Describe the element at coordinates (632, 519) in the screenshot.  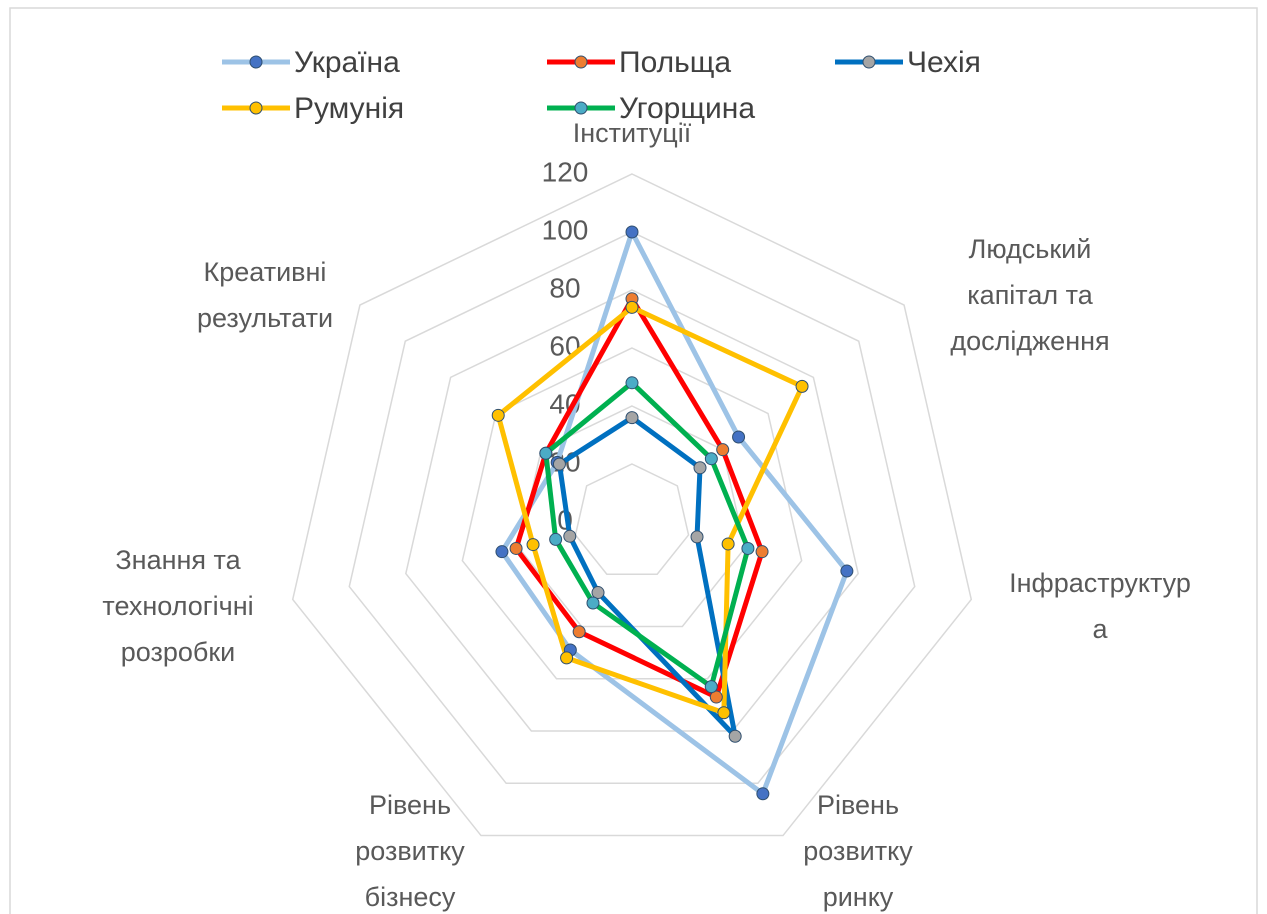
I see `grid-ring` at that location.